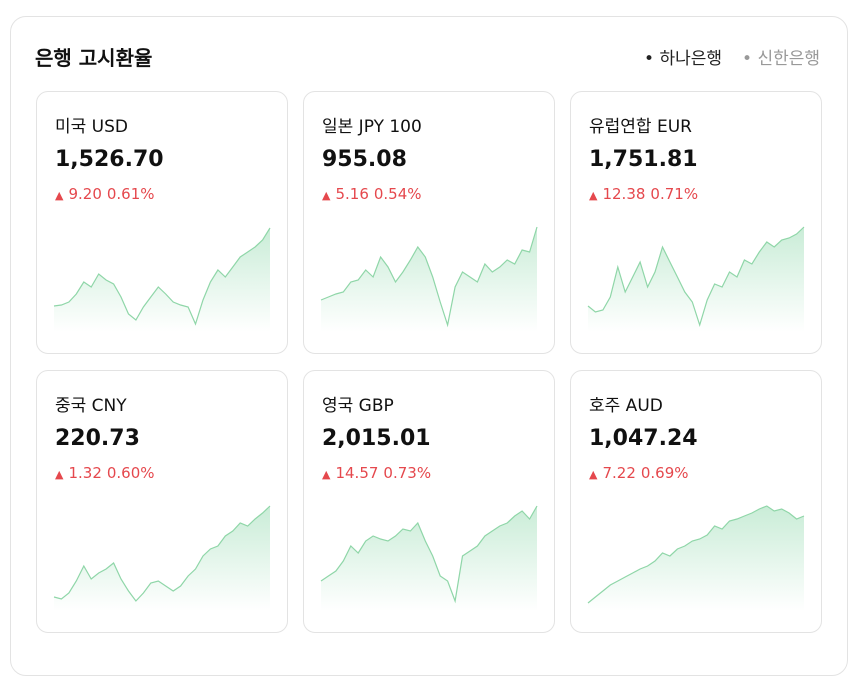 This screenshot has width=860, height=676. I want to click on title: 은행 고시환율, so click(94, 58).